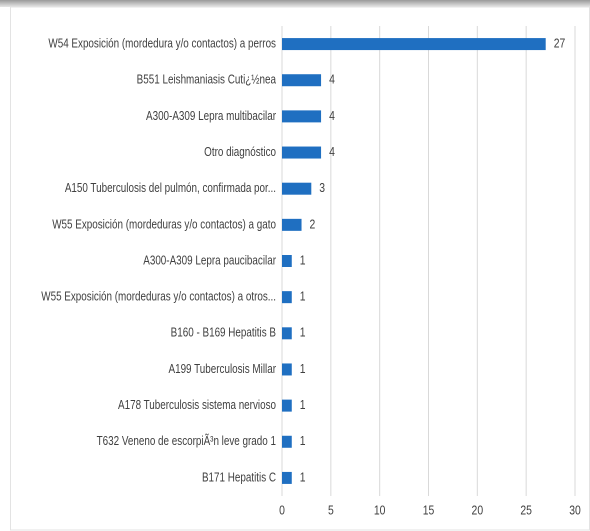 The height and width of the screenshot is (531, 590). Describe the element at coordinates (429, 510) in the screenshot. I see `x-tick-label: 15` at that location.